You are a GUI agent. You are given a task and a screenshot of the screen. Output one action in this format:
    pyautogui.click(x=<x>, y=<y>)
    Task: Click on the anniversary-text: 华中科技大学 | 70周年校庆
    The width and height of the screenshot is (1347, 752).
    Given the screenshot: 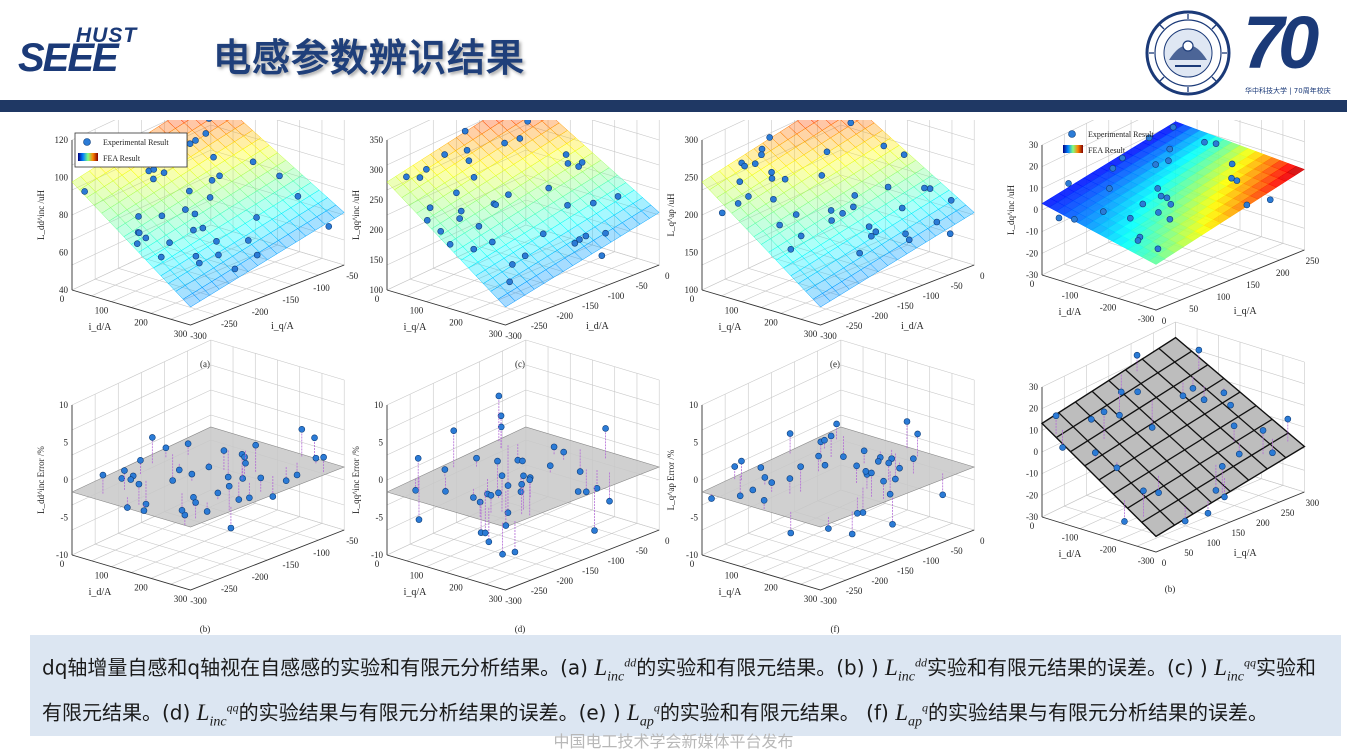 What is the action you would take?
    pyautogui.click(x=1288, y=91)
    